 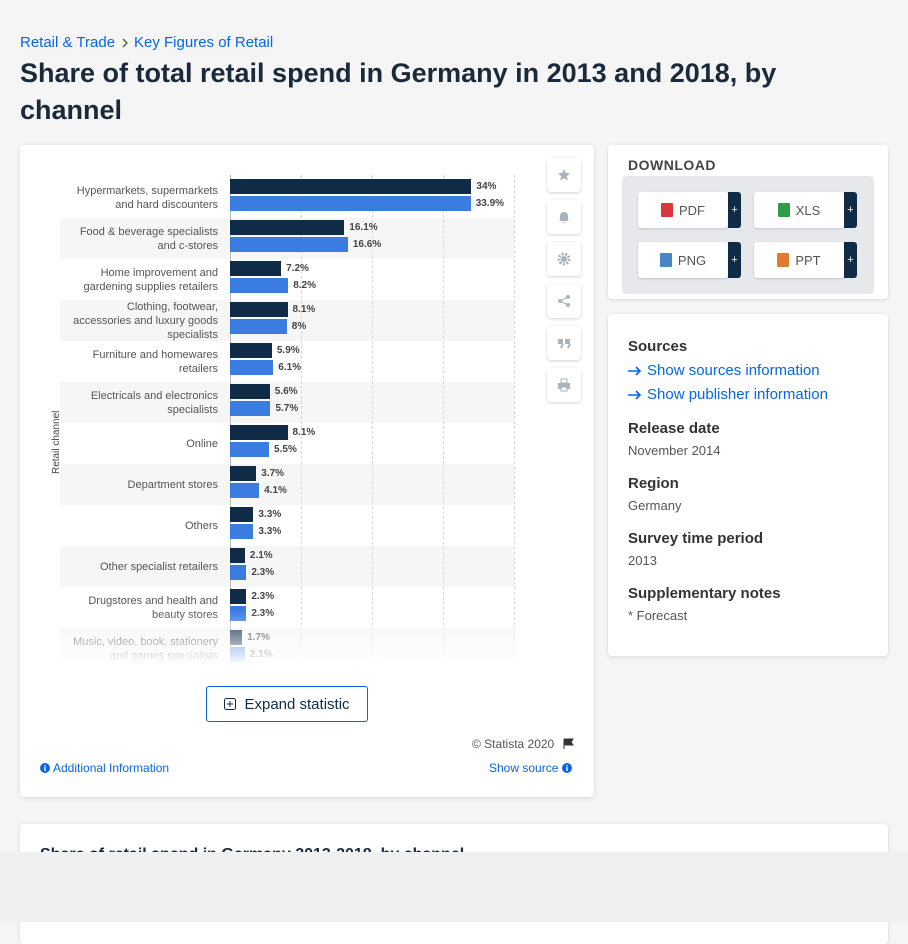 What do you see at coordinates (674, 428) in the screenshot?
I see `detail-label: Release date` at bounding box center [674, 428].